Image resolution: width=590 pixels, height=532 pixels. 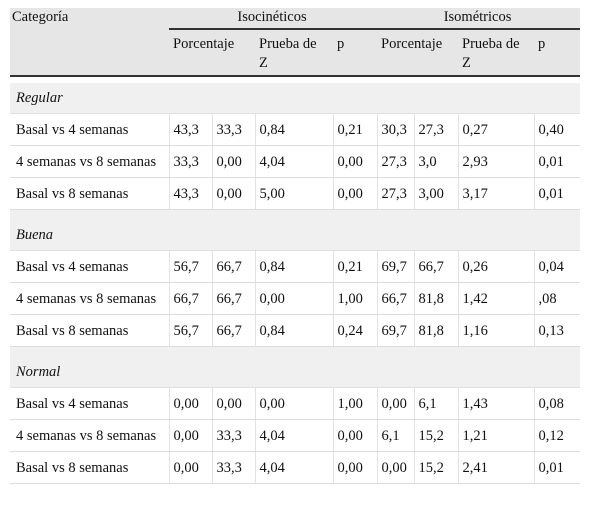 I want to click on table-cell: 1,21, so click(x=496, y=435).